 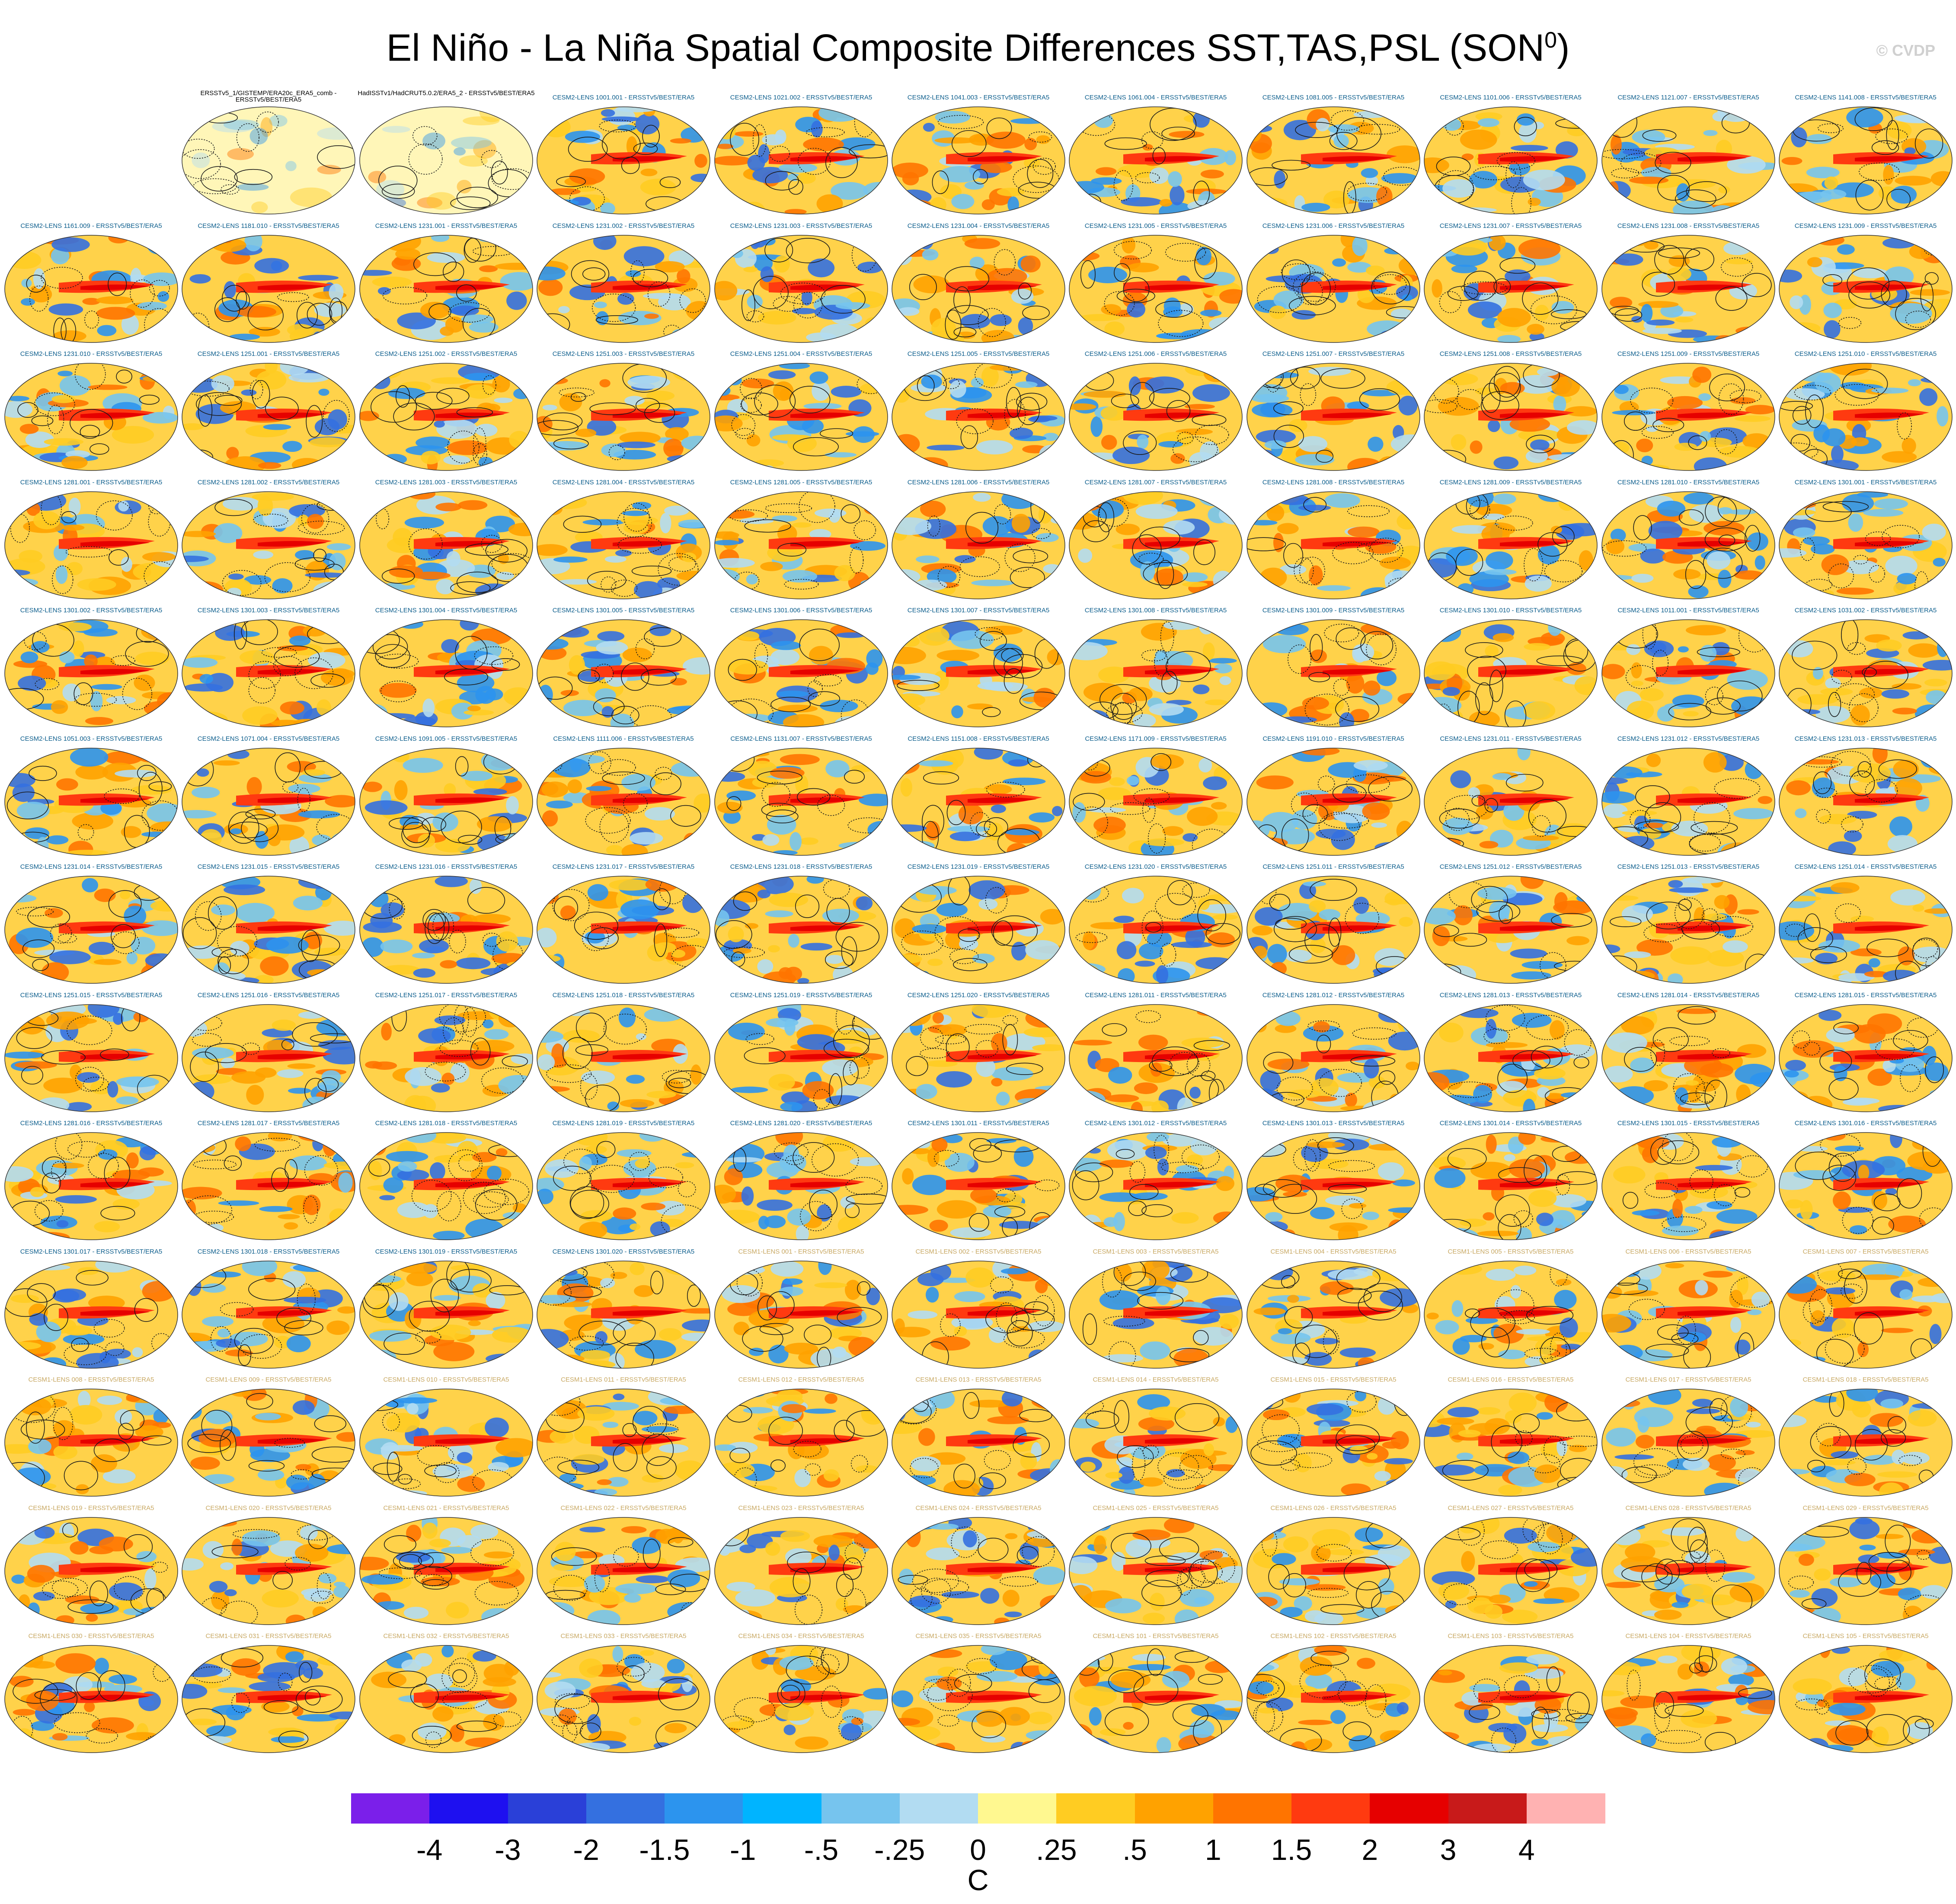 I want to click on panel-label: CESM2-LENS 1251.006 - ERSSTv5/BEST/ERA5, so click(x=1155, y=354).